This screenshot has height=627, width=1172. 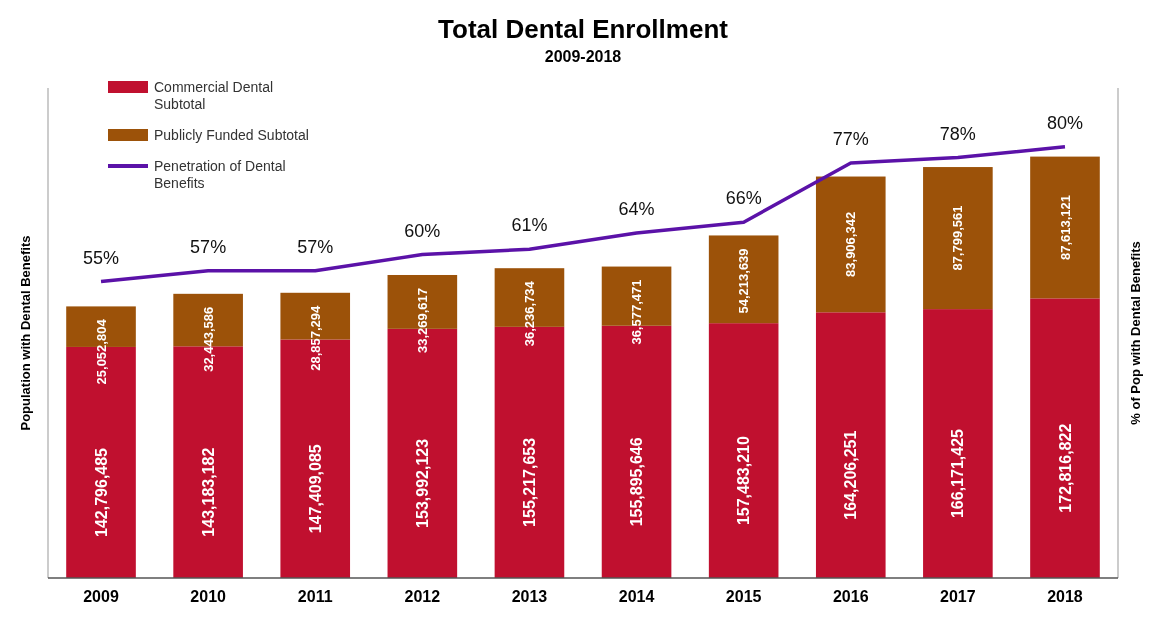 I want to click on data-label: 155,217,653, so click(x=530, y=482).